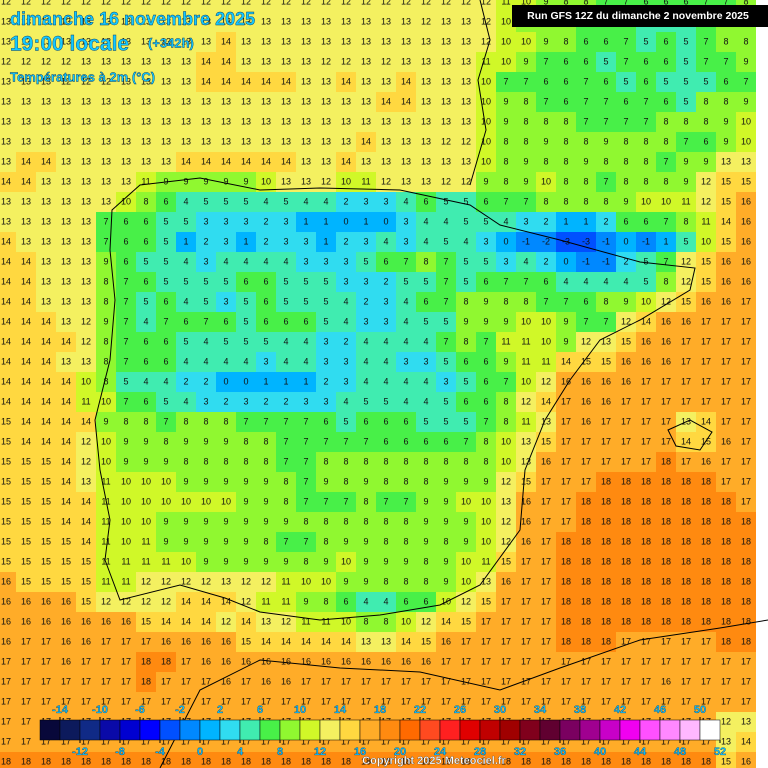  I want to click on temperature-value: 12, so click(466, 601).